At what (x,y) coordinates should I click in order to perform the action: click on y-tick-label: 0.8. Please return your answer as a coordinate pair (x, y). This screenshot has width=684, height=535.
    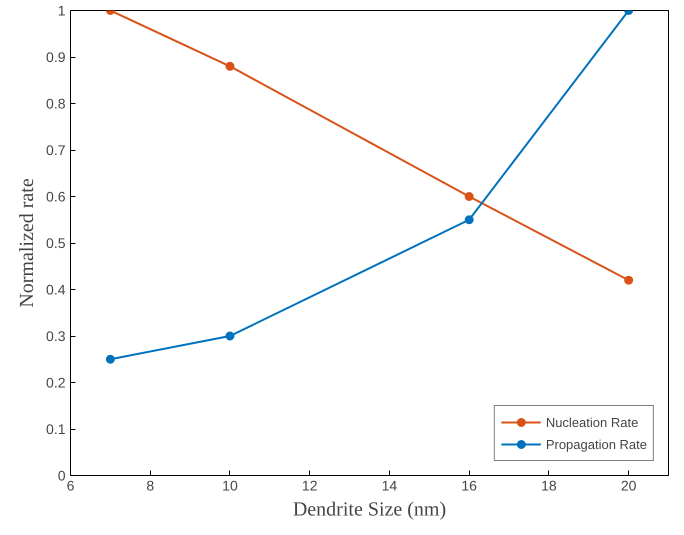
    Looking at the image, I should click on (56, 104).